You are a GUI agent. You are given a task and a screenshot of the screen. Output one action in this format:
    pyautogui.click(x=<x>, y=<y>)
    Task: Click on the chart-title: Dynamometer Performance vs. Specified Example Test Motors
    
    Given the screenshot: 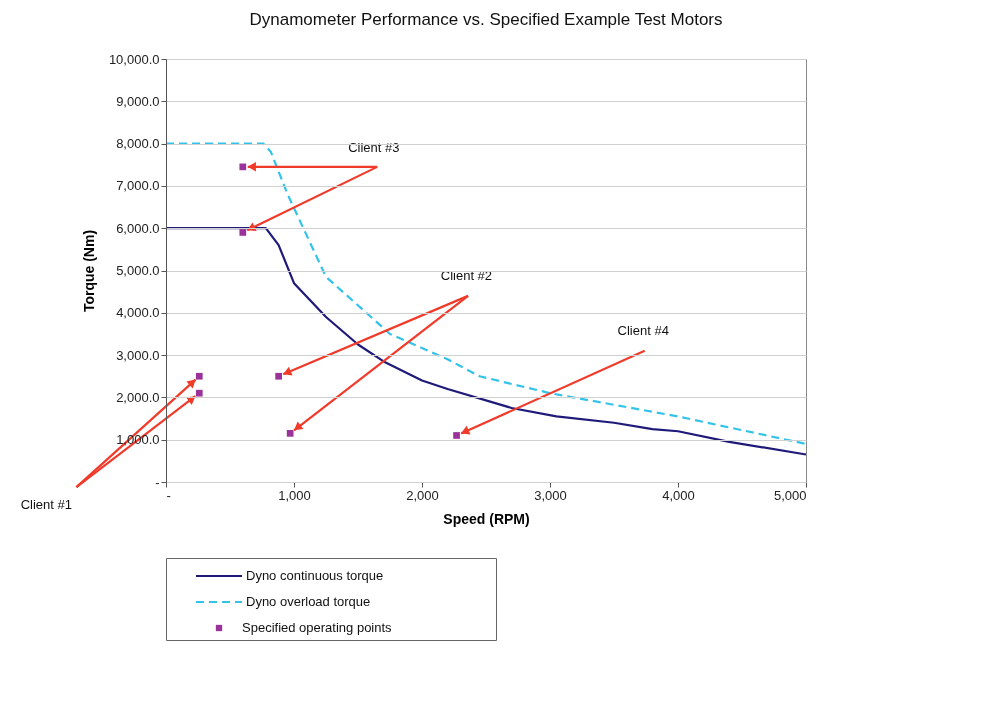 What is the action you would take?
    pyautogui.click(x=486, y=19)
    